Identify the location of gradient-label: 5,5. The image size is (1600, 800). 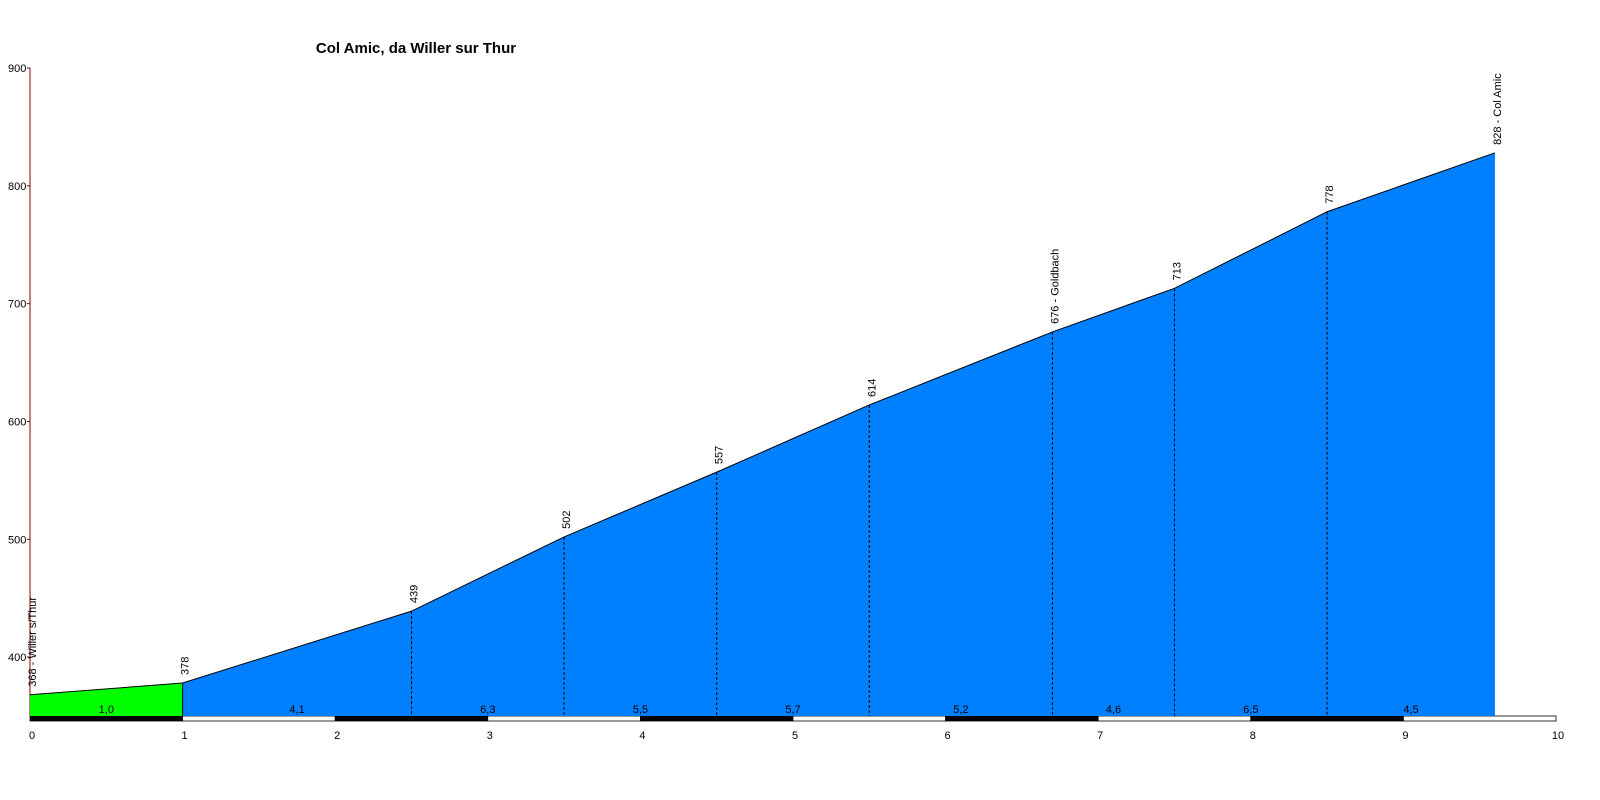
(640, 710).